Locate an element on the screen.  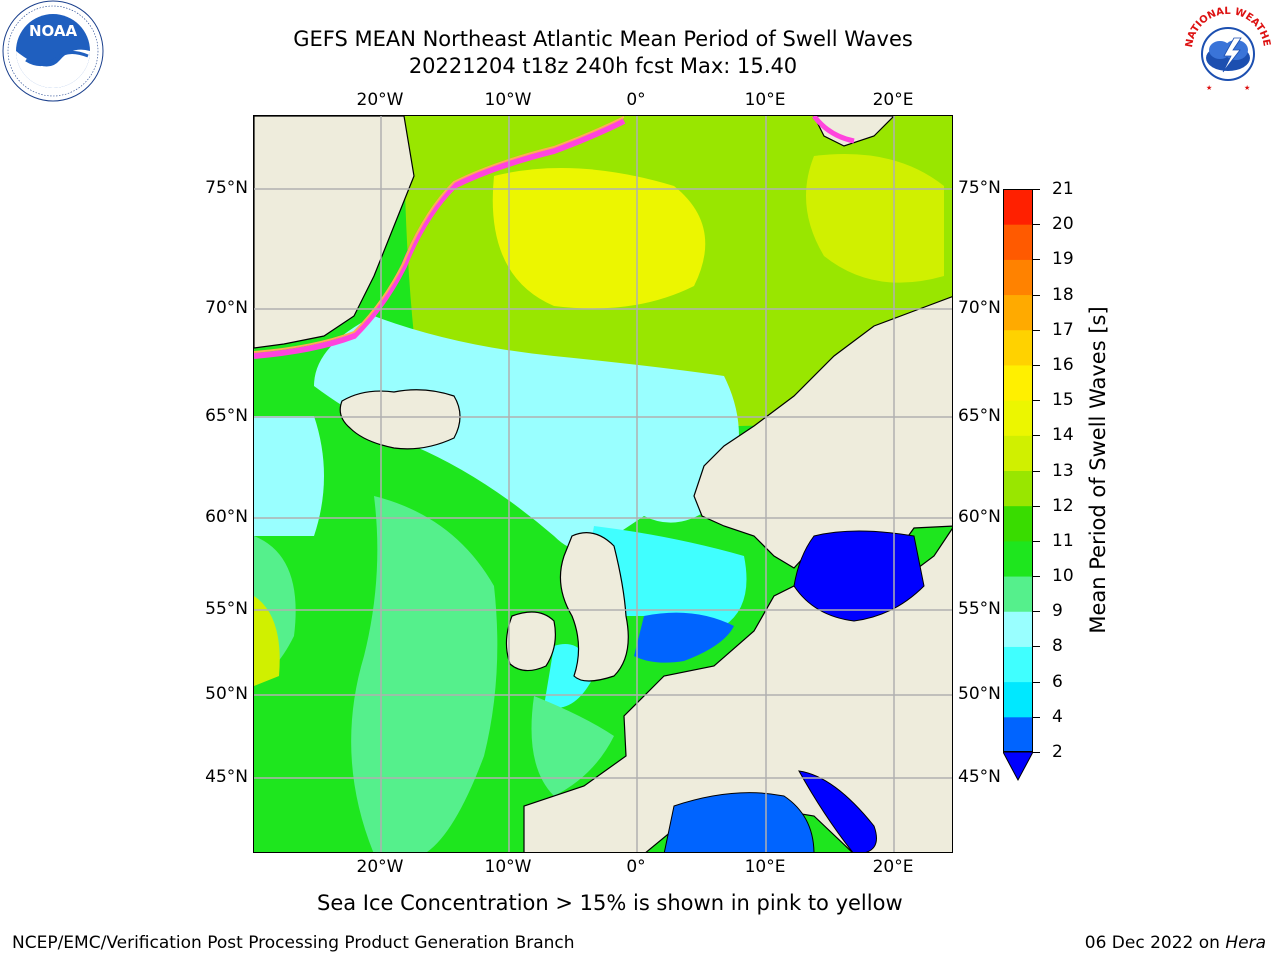
lat-label-left: 65°N is located at coordinates (226, 416).